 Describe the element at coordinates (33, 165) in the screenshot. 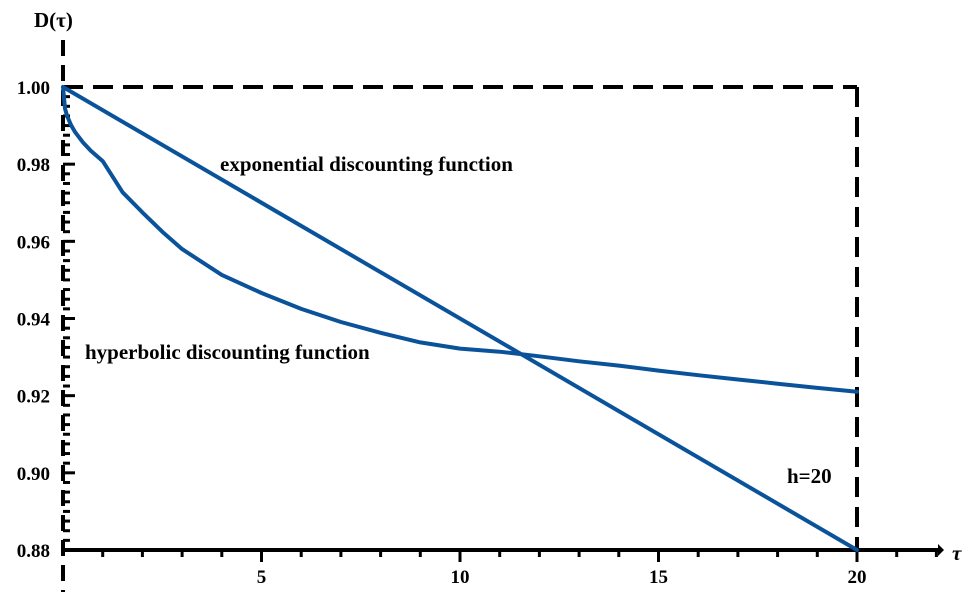

I see `y-tick-label: 0.98` at that location.